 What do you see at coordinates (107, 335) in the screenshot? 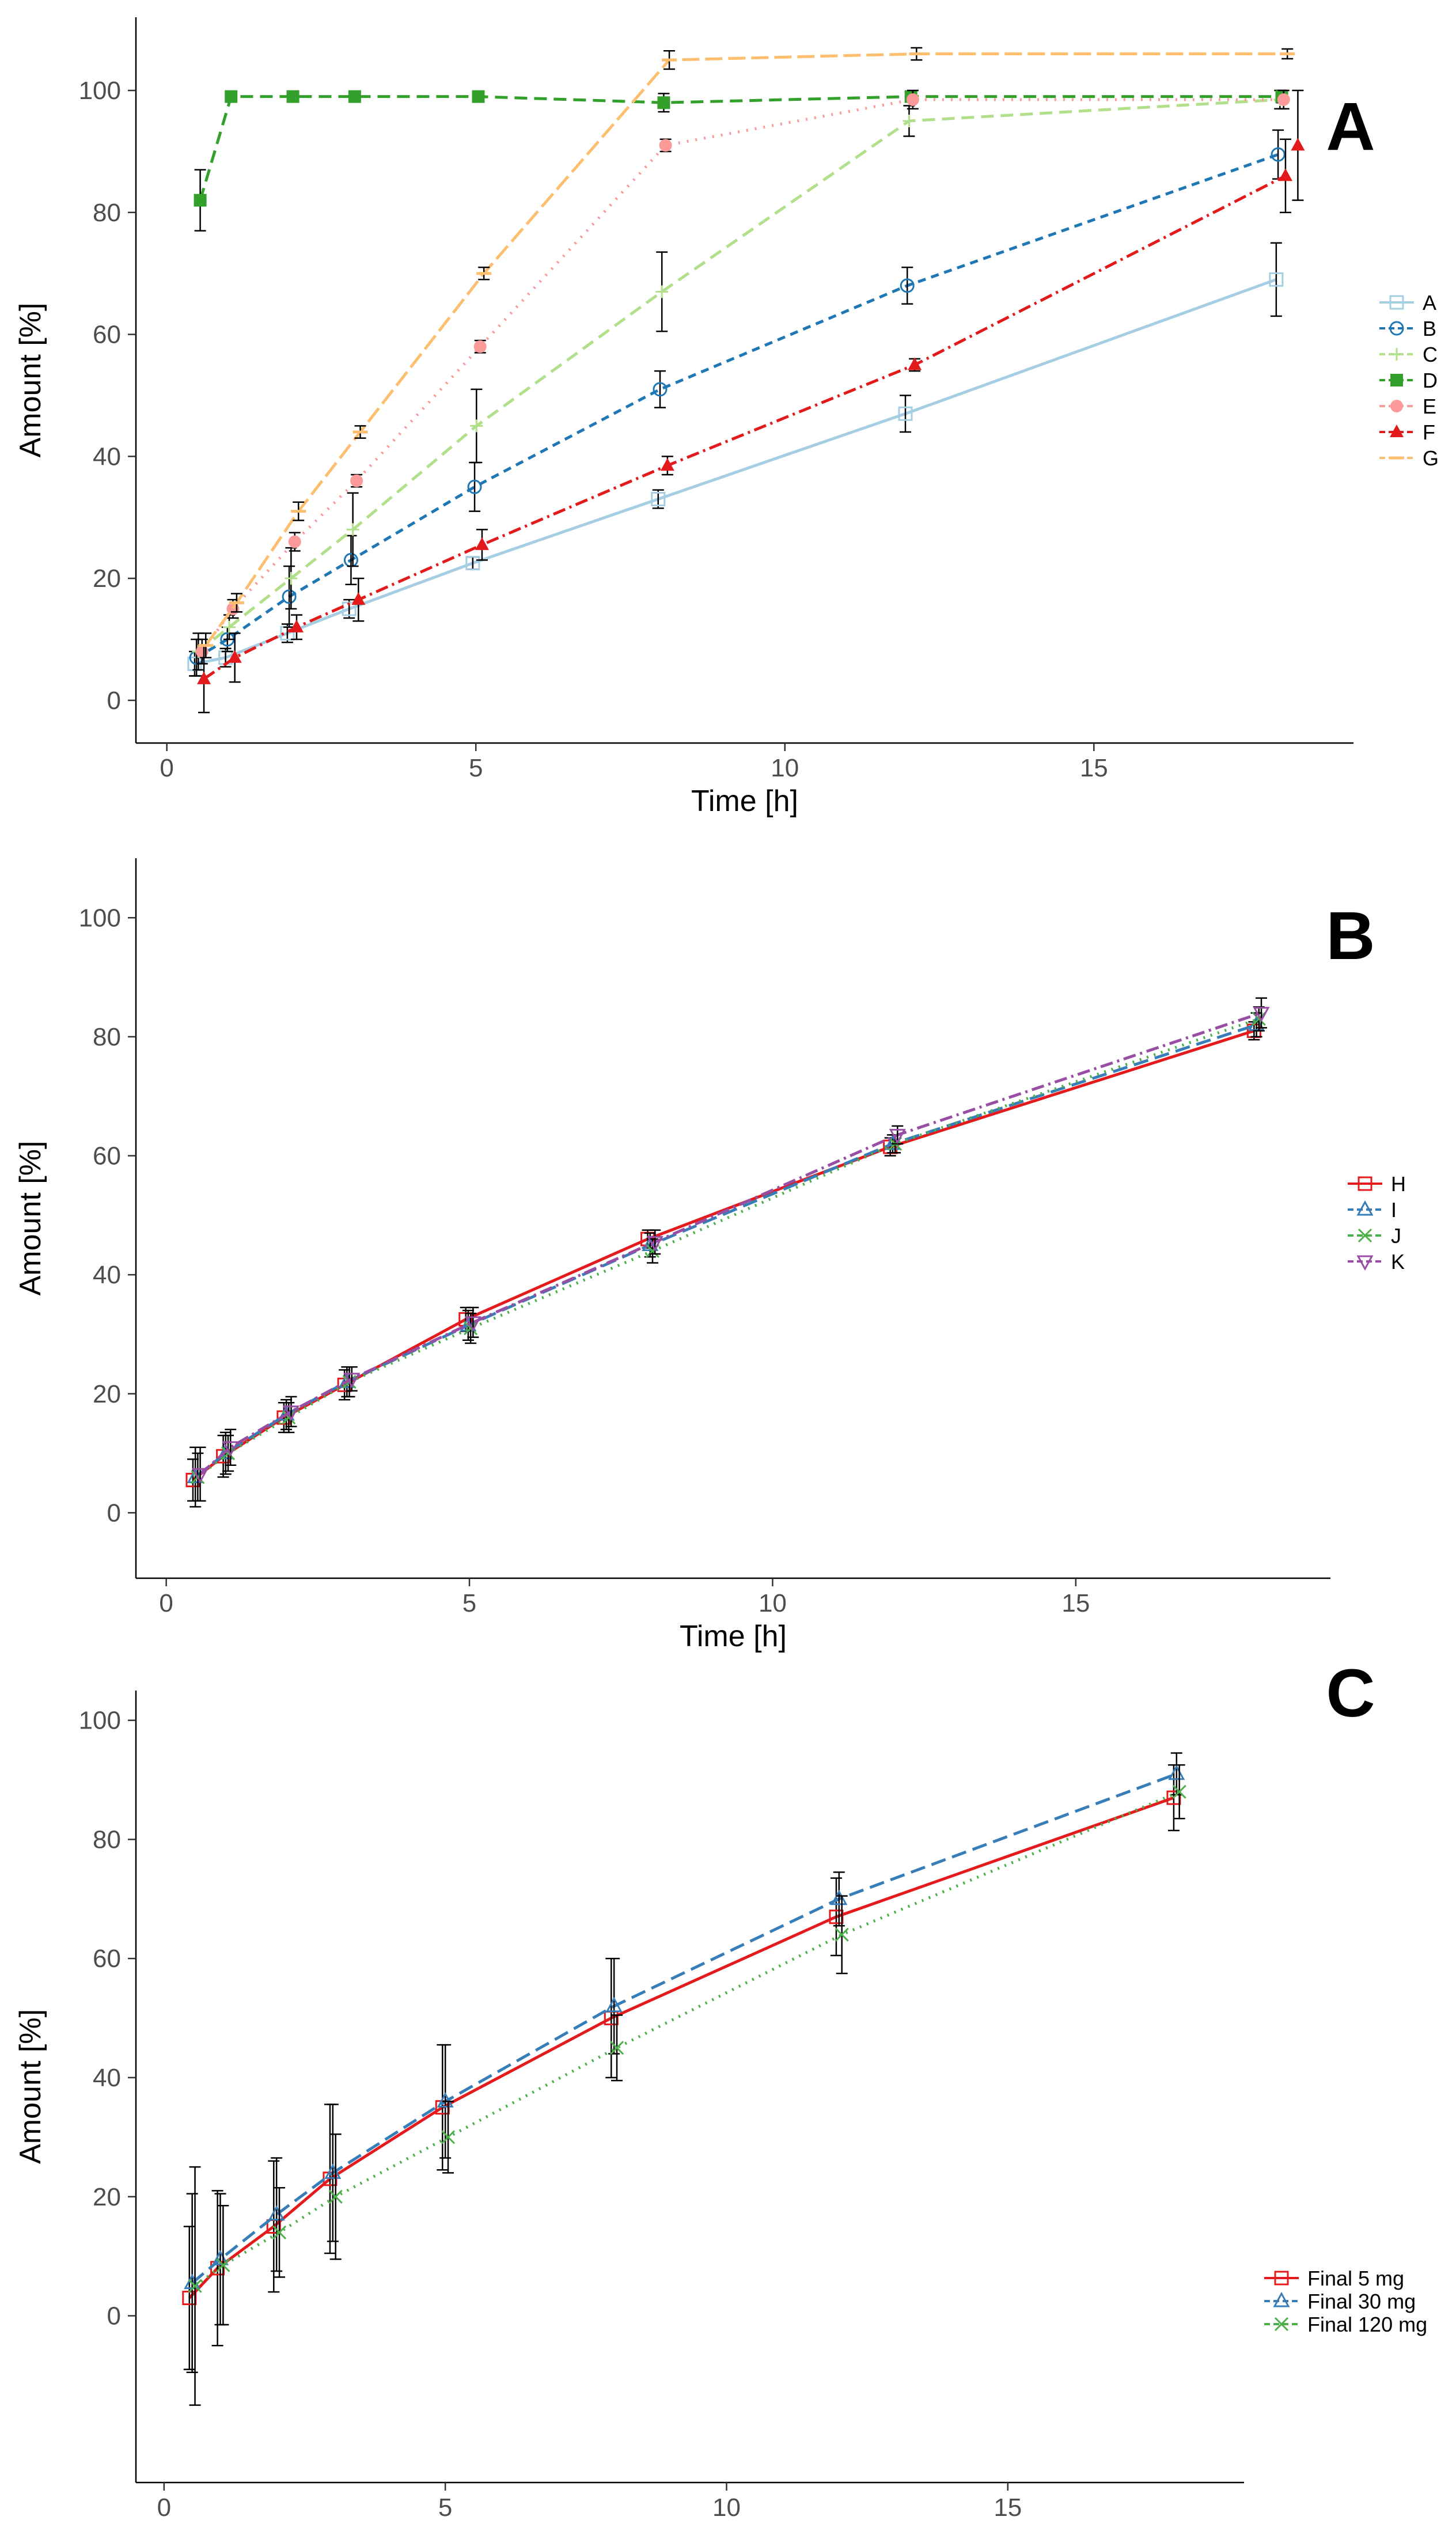
I see `panel-a-y-tick-label: 60` at bounding box center [107, 335].